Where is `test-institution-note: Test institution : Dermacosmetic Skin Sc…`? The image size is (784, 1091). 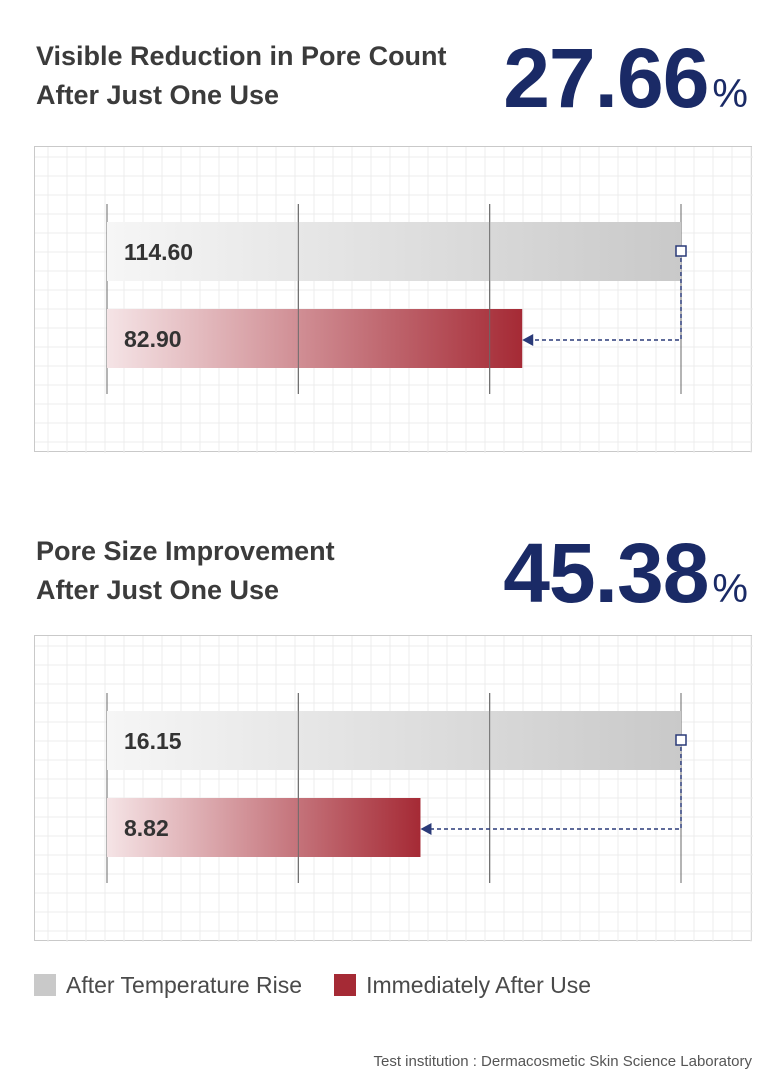
test-institution-note: Test institution : Dermacosmetic Skin Sc… is located at coordinates (563, 1061).